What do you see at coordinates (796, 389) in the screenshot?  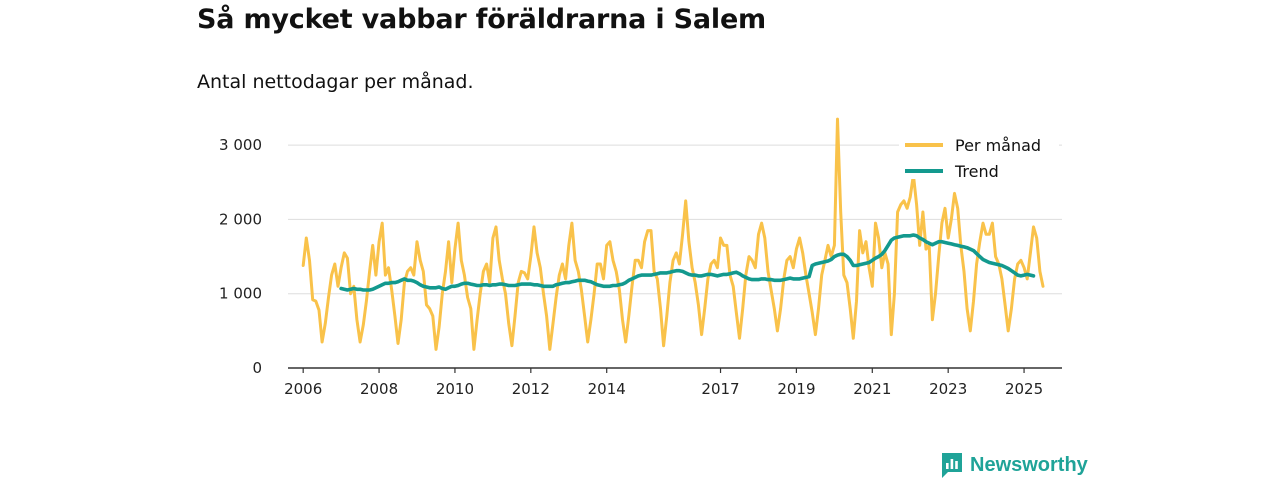 I see `x-tick-label: 2019` at bounding box center [796, 389].